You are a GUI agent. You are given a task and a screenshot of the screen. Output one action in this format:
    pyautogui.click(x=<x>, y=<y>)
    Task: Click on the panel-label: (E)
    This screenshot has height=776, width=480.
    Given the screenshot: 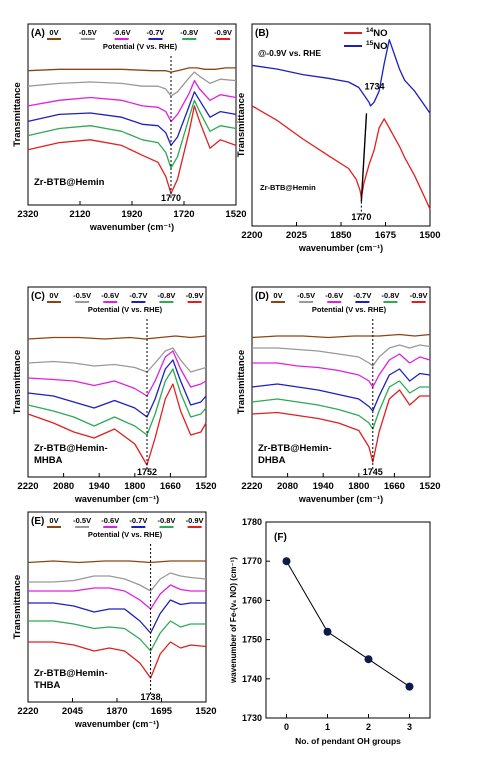 What is the action you would take?
    pyautogui.click(x=37, y=521)
    